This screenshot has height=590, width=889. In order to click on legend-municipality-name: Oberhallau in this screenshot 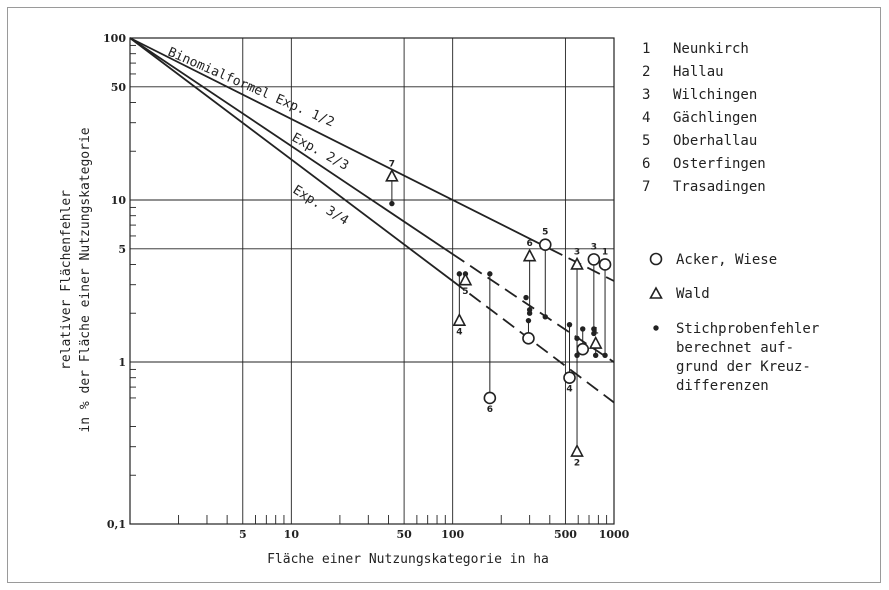, I will do `click(715, 141)`.